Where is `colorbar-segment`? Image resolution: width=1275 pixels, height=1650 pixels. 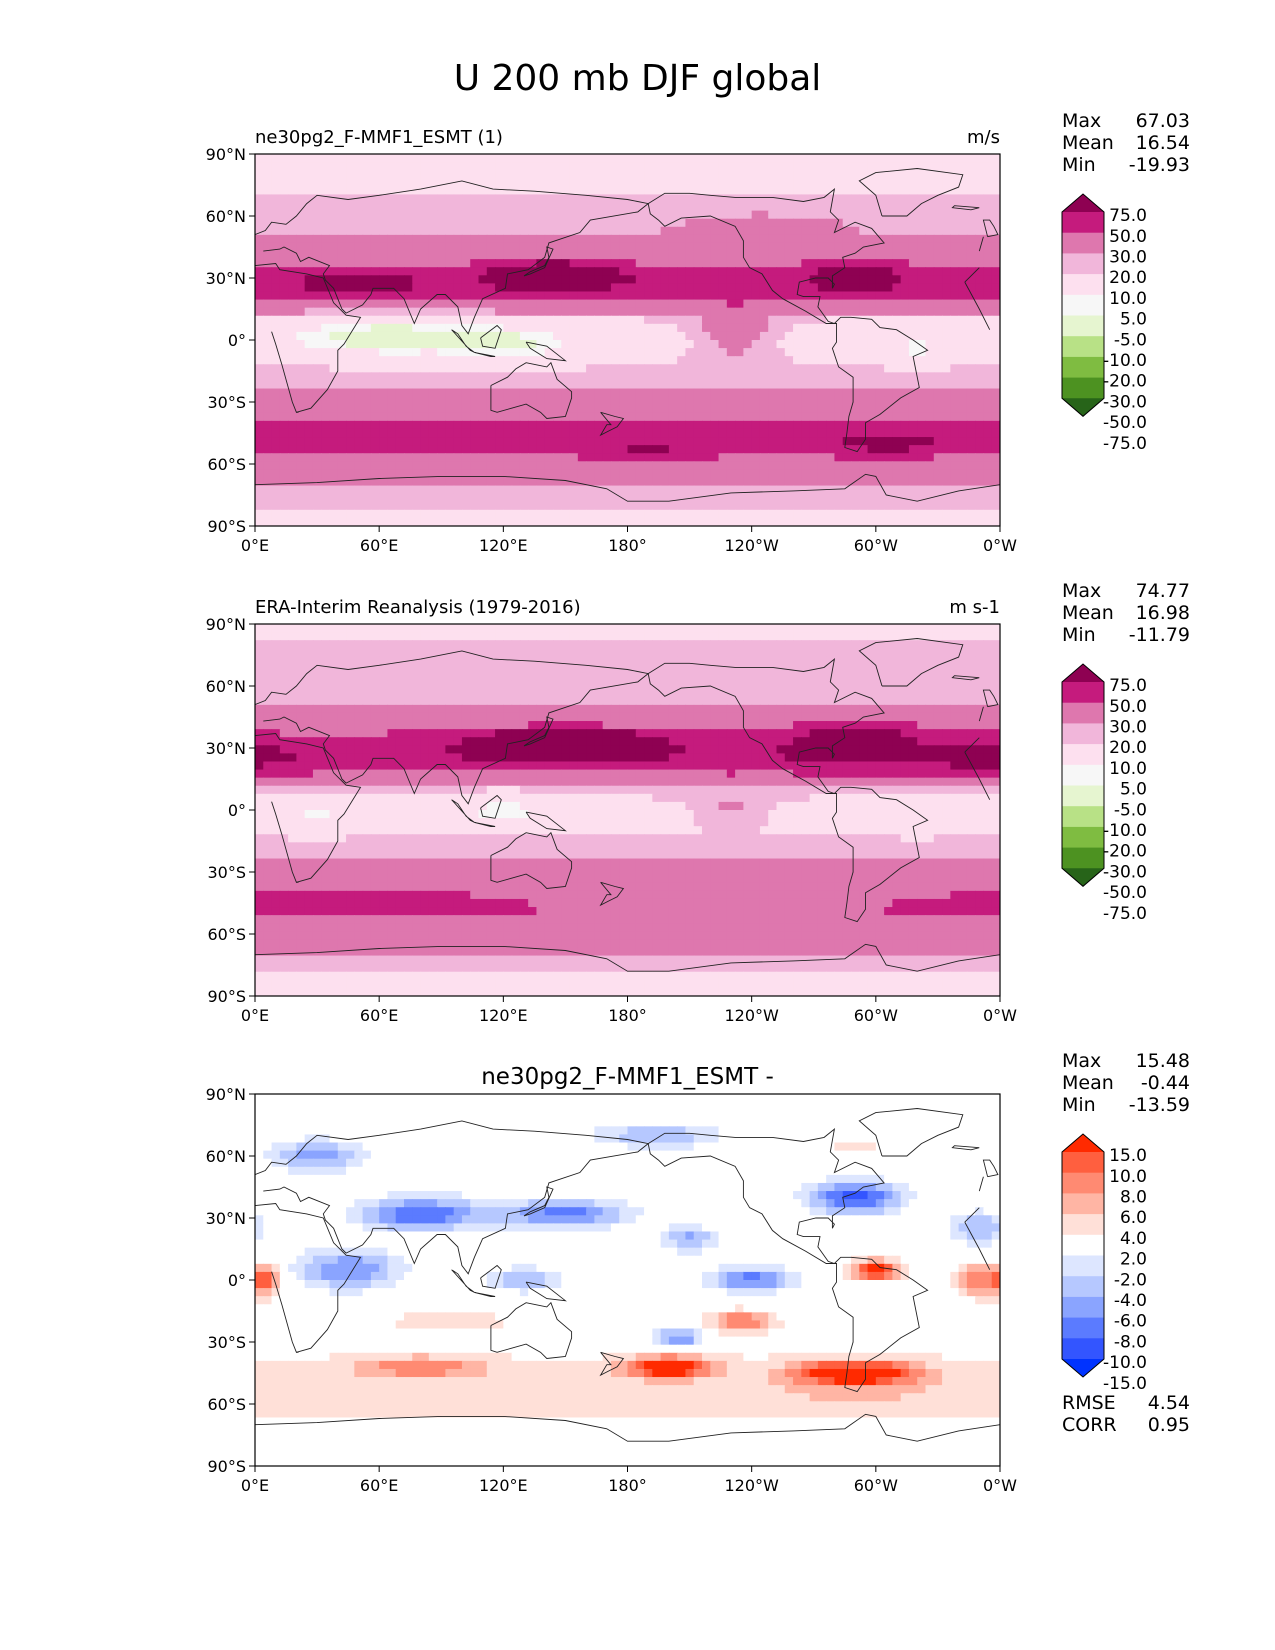 colorbar-segment is located at coordinates (1083, 347).